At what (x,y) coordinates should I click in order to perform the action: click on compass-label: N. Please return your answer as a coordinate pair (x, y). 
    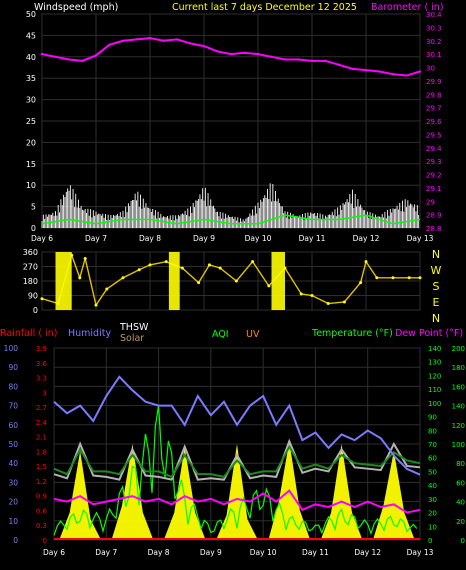
    Looking at the image, I should click on (436, 254).